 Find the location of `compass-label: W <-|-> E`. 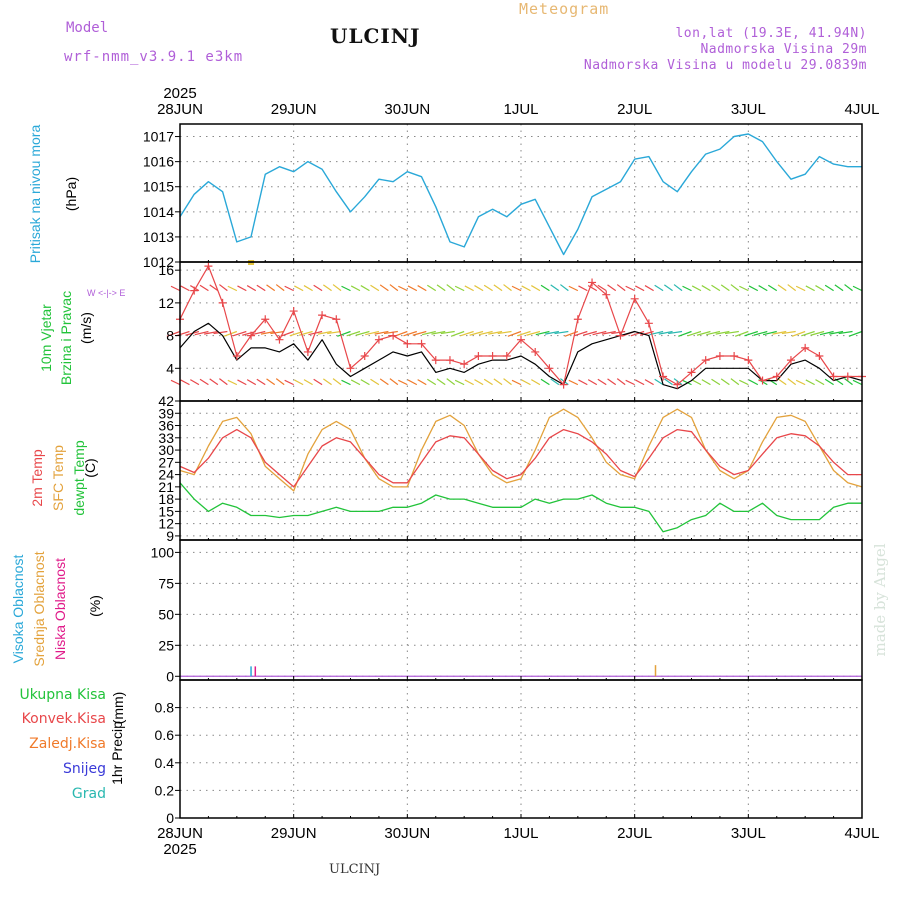

compass-label: W <-|-> E is located at coordinates (106, 293).